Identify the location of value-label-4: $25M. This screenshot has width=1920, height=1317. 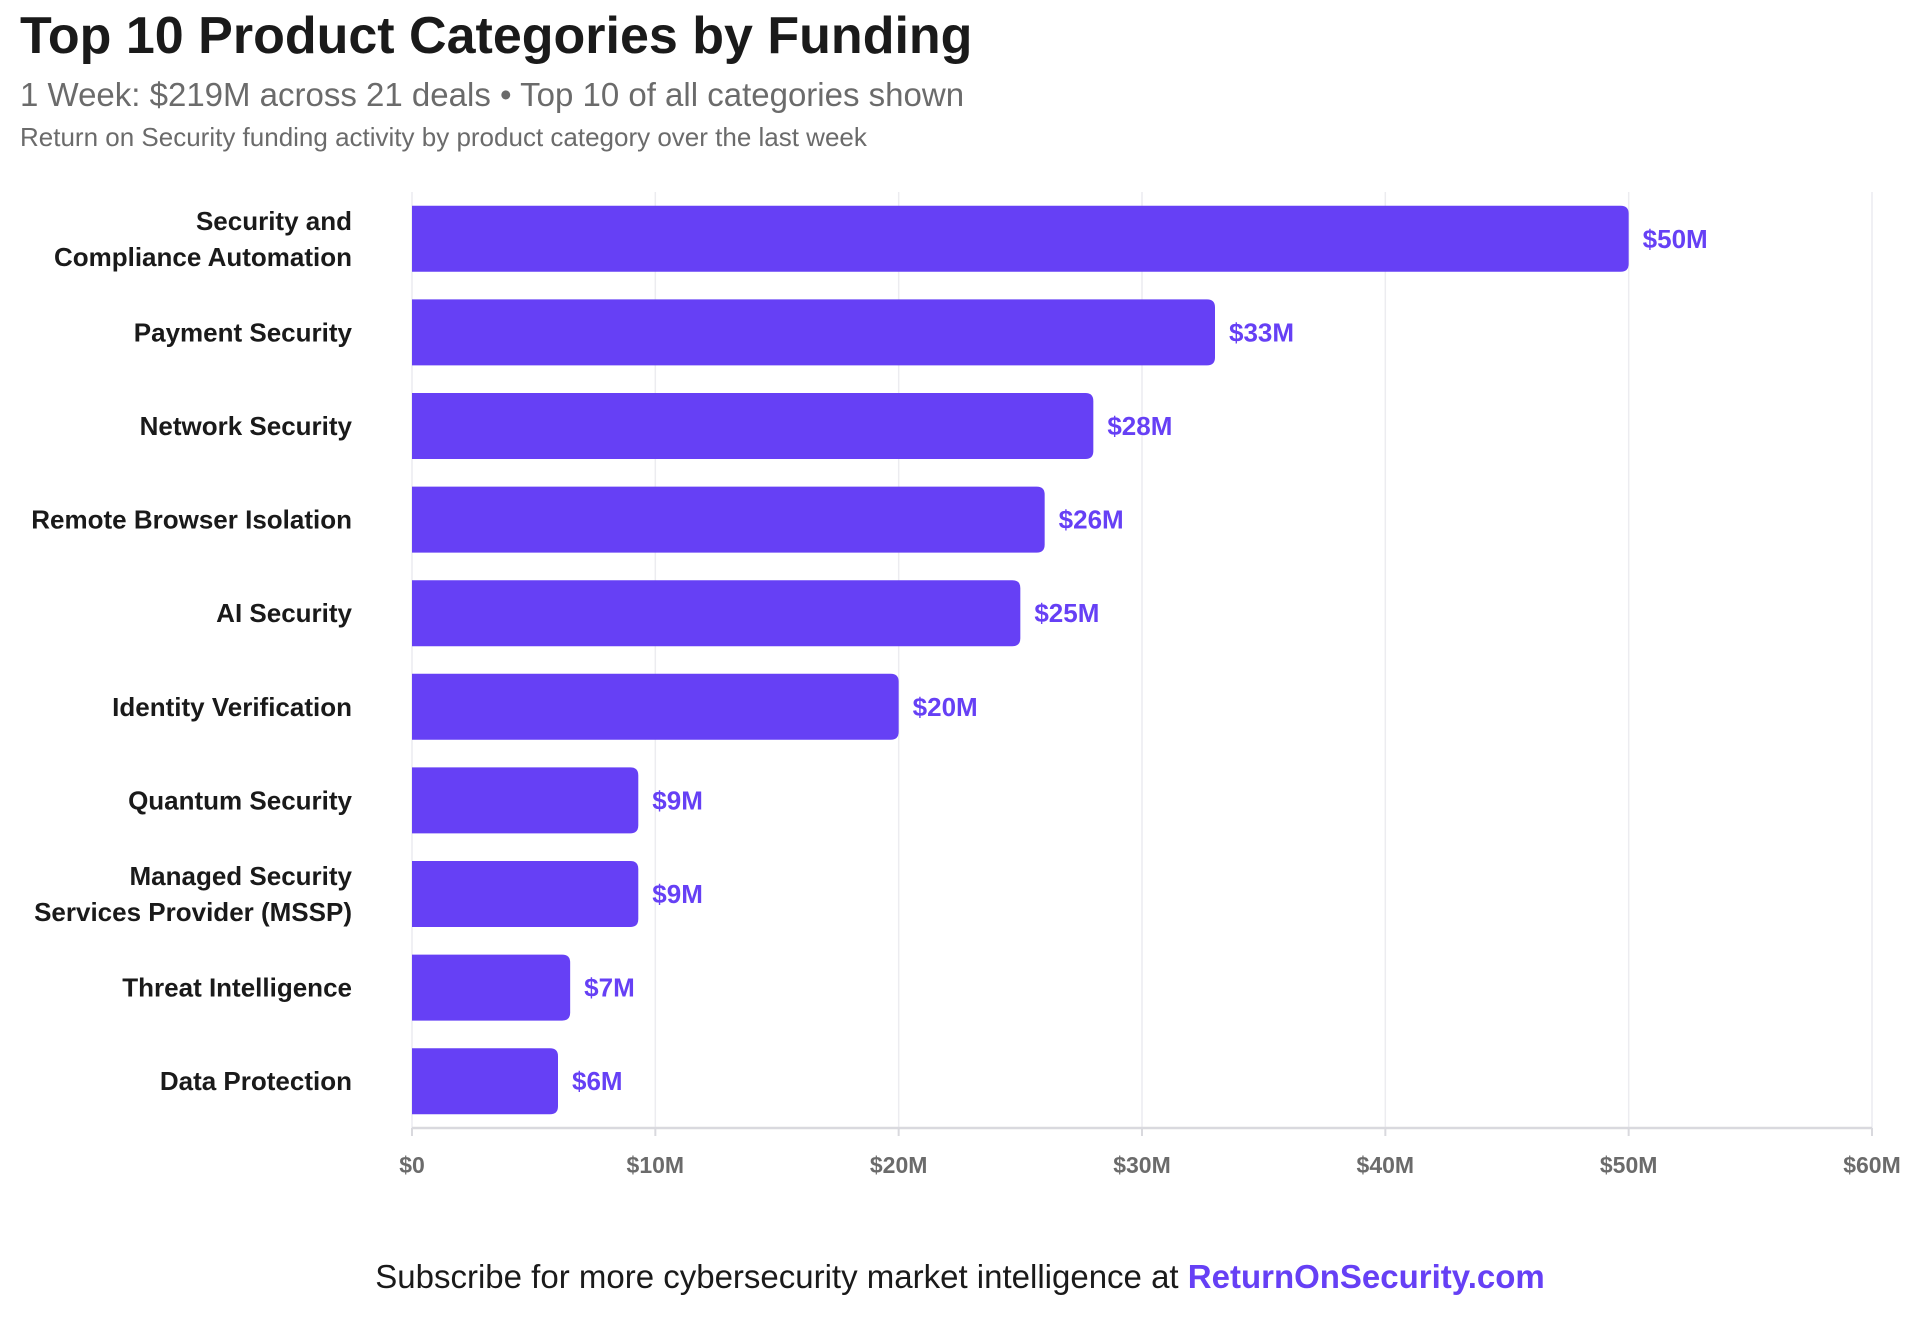
(1066, 613).